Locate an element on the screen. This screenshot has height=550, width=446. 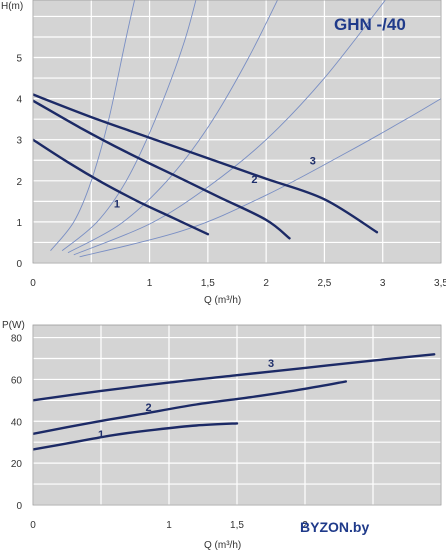
y-tick-label: 3 is located at coordinates (19, 141).